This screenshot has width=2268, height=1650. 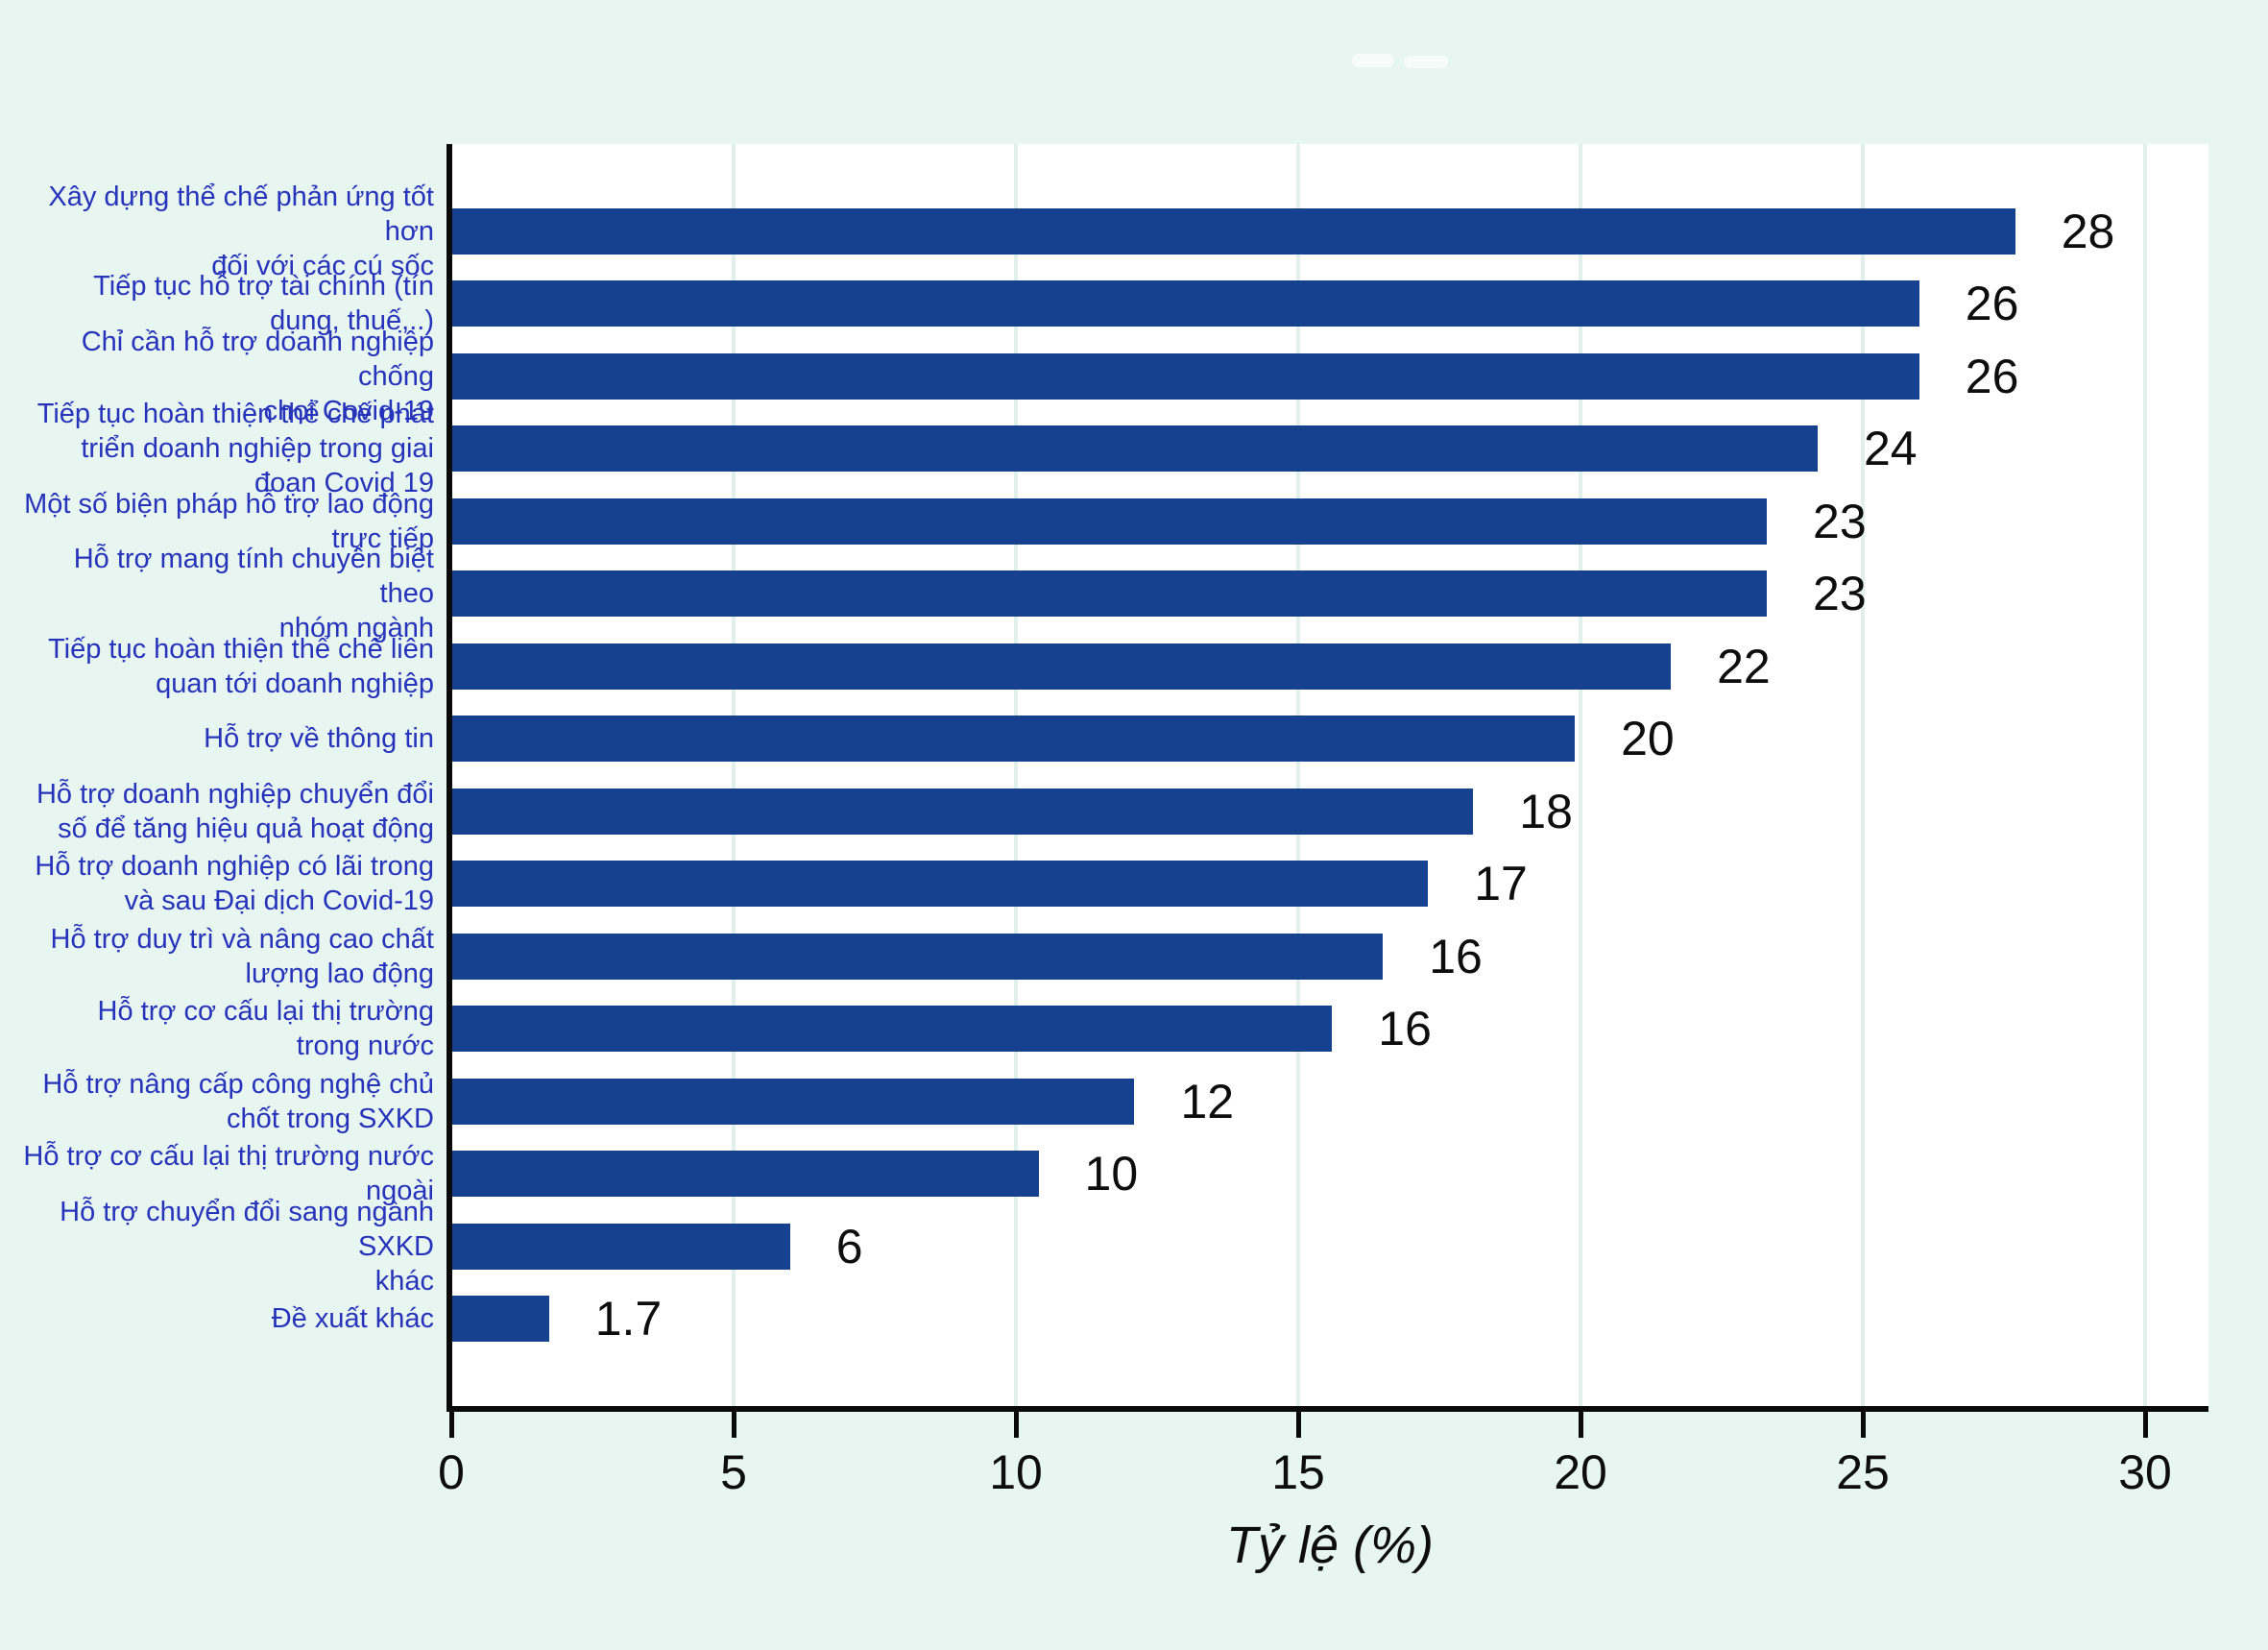 What do you see at coordinates (733, 1472) in the screenshot?
I see `x-tick-label: 5` at bounding box center [733, 1472].